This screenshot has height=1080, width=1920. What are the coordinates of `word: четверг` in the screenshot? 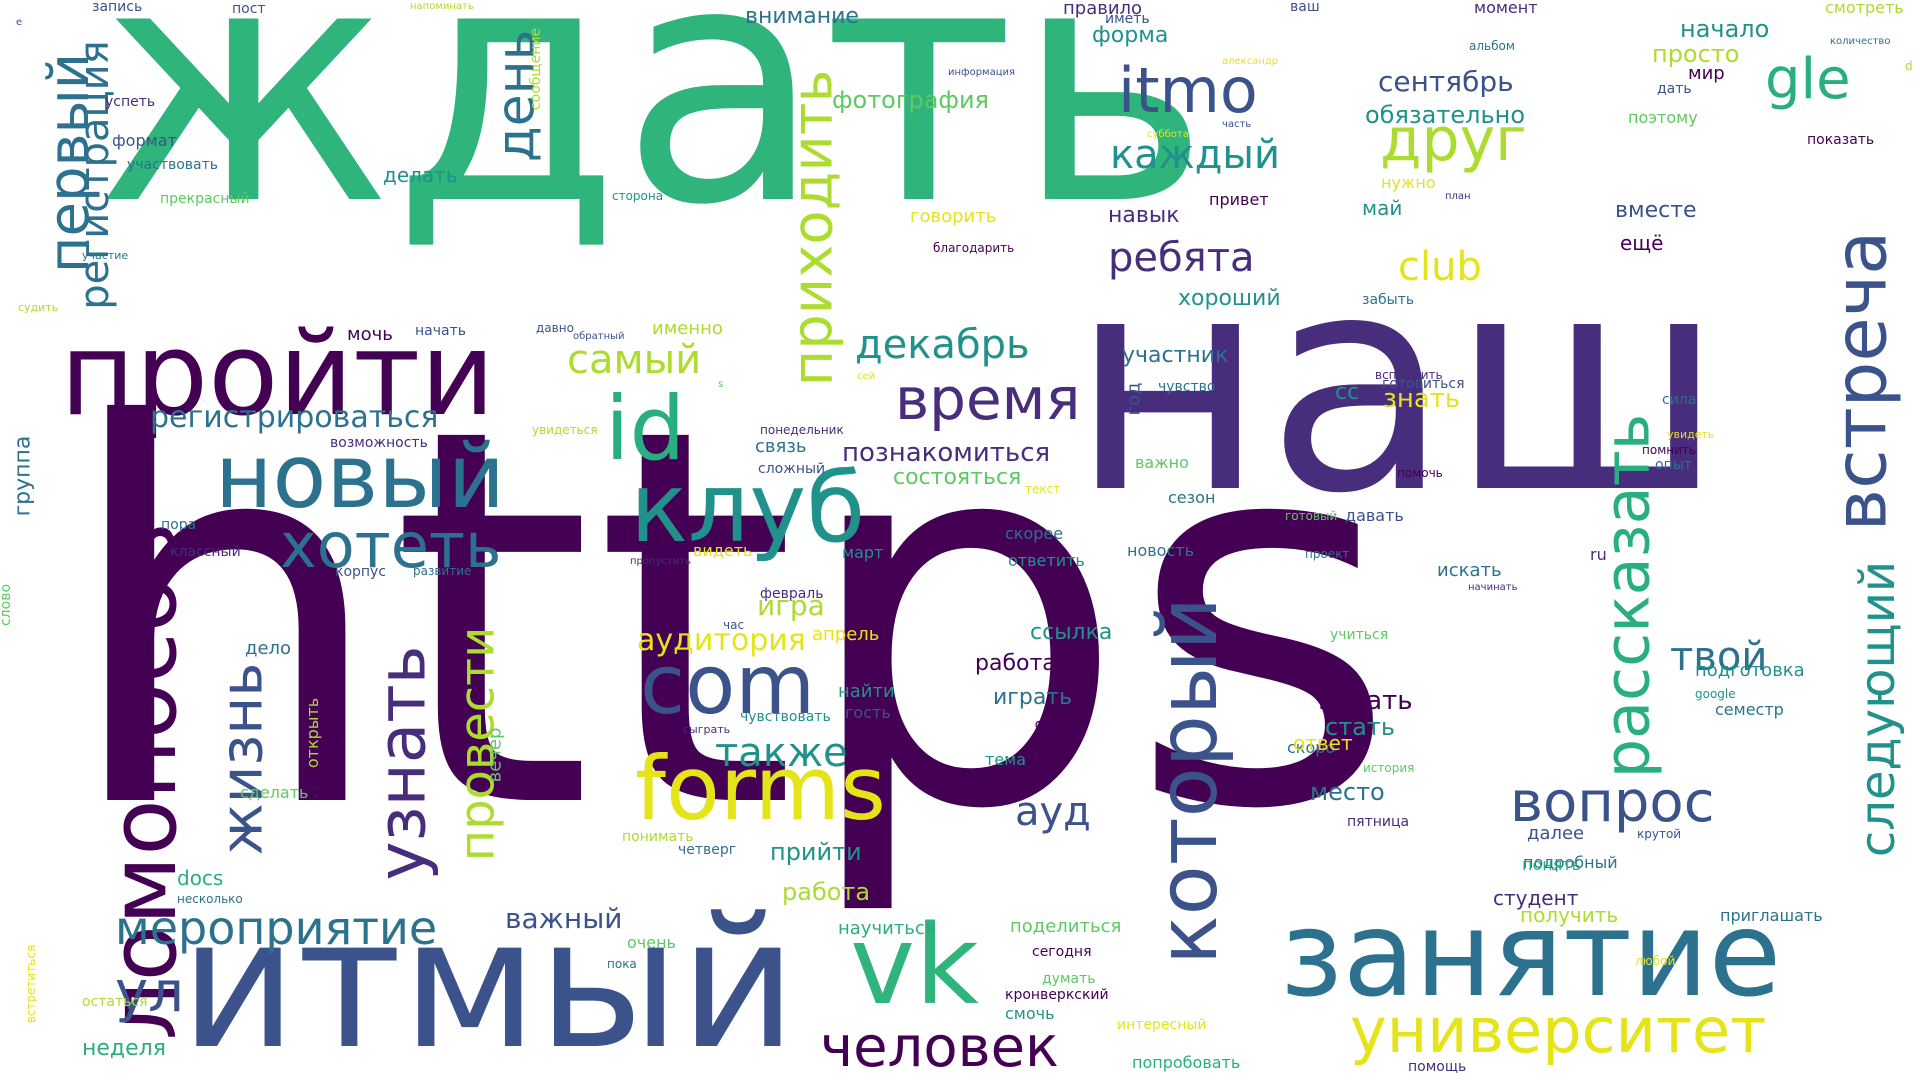 It's located at (707, 850).